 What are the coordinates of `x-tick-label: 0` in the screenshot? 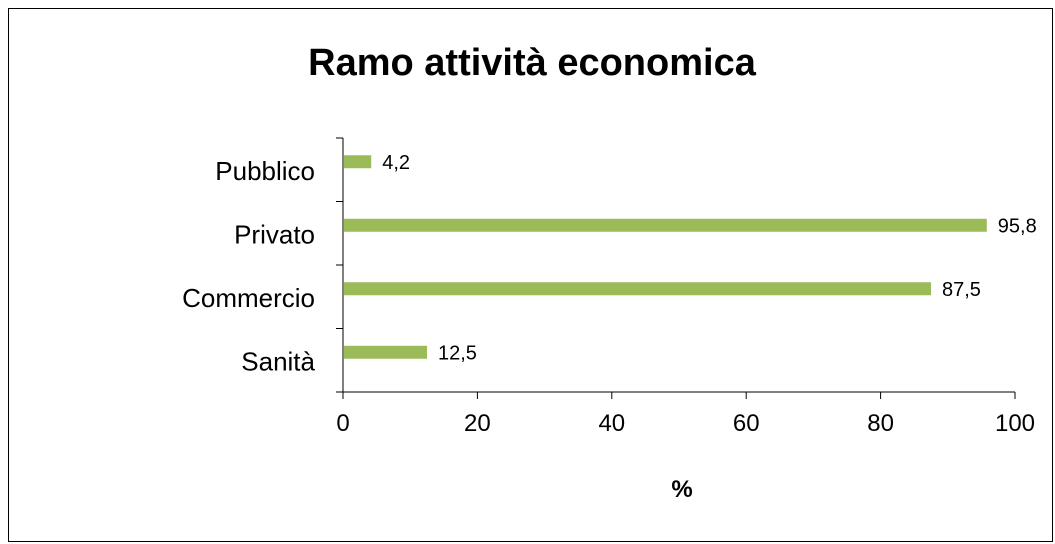 It's located at (342, 423).